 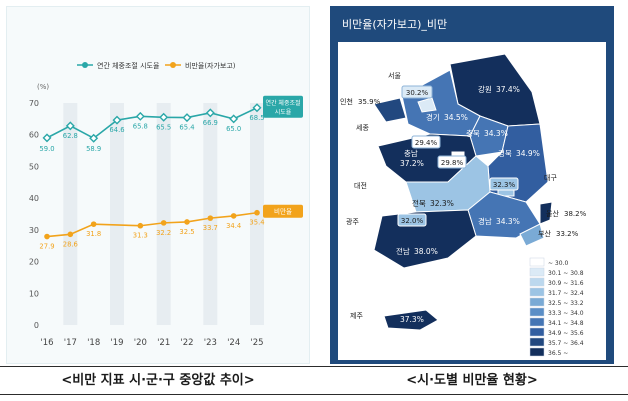 What do you see at coordinates (46, 247) in the screenshot?
I see `data-label: 27.9` at bounding box center [46, 247].